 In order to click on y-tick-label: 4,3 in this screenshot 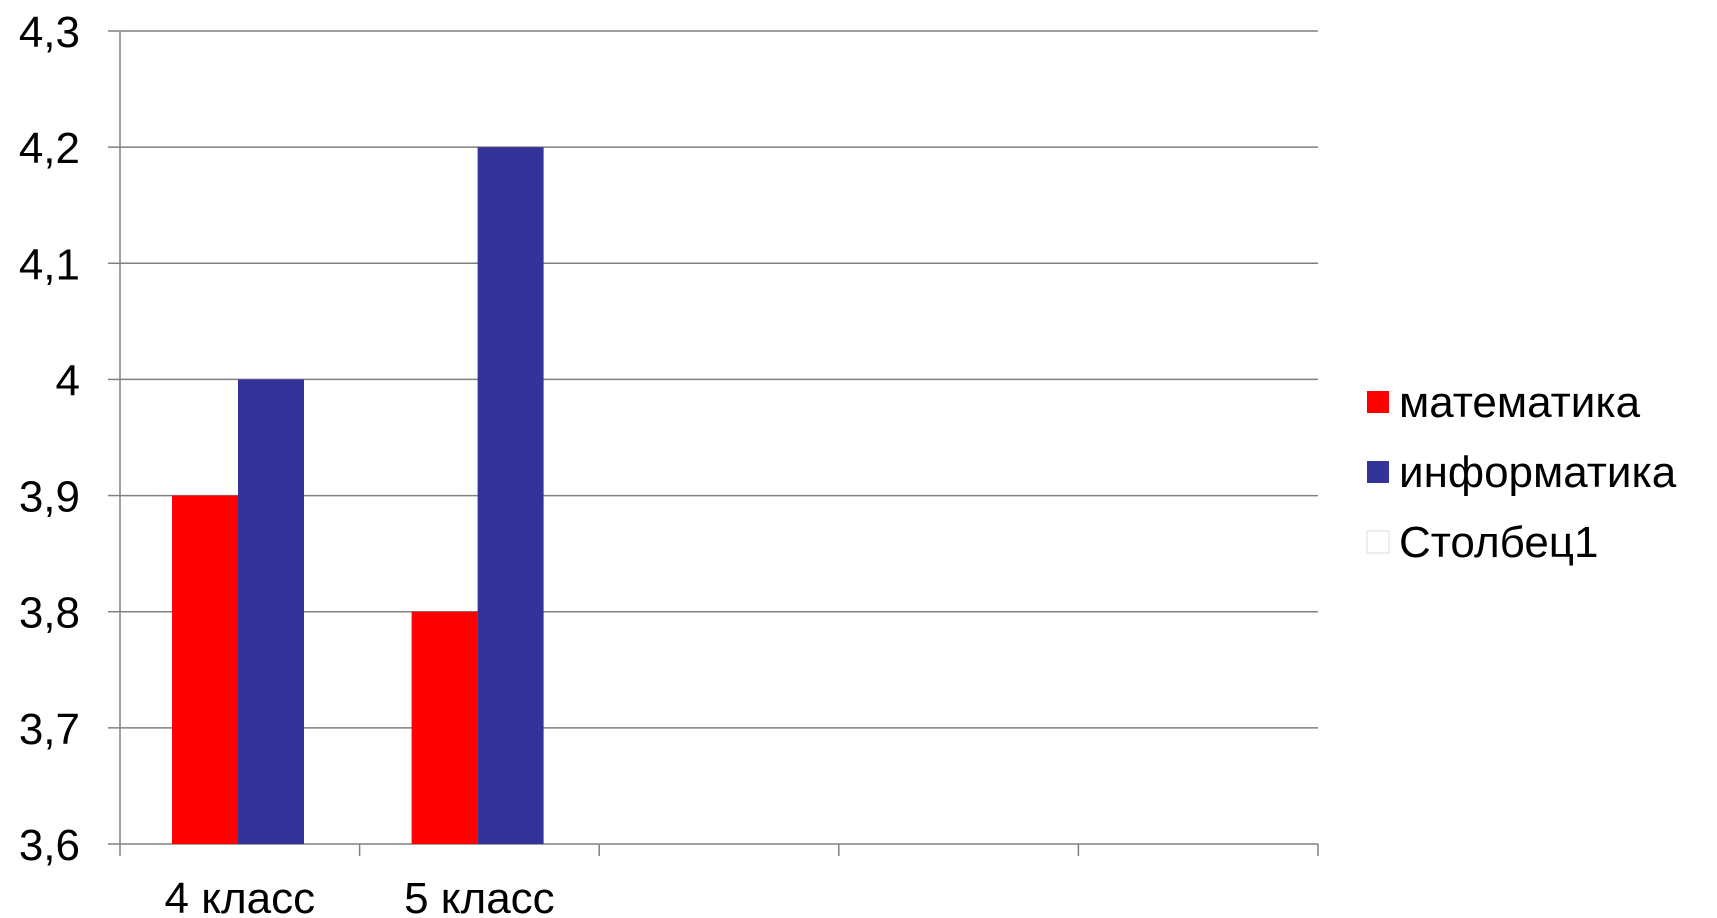, I will do `click(49, 32)`.